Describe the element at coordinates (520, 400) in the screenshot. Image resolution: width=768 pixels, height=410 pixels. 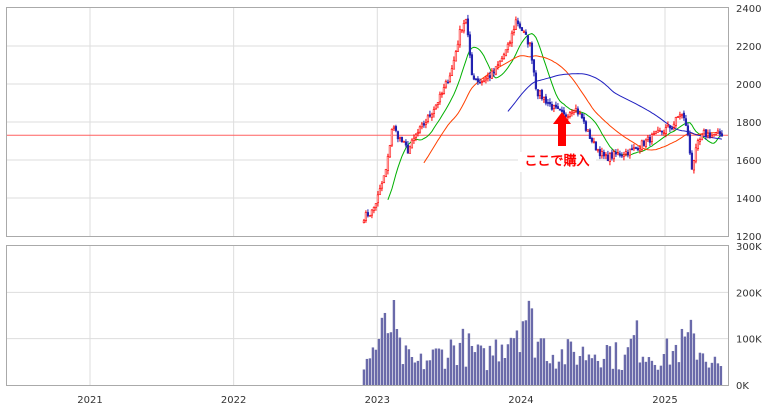
I see `x-tick-label: 2024` at that location.